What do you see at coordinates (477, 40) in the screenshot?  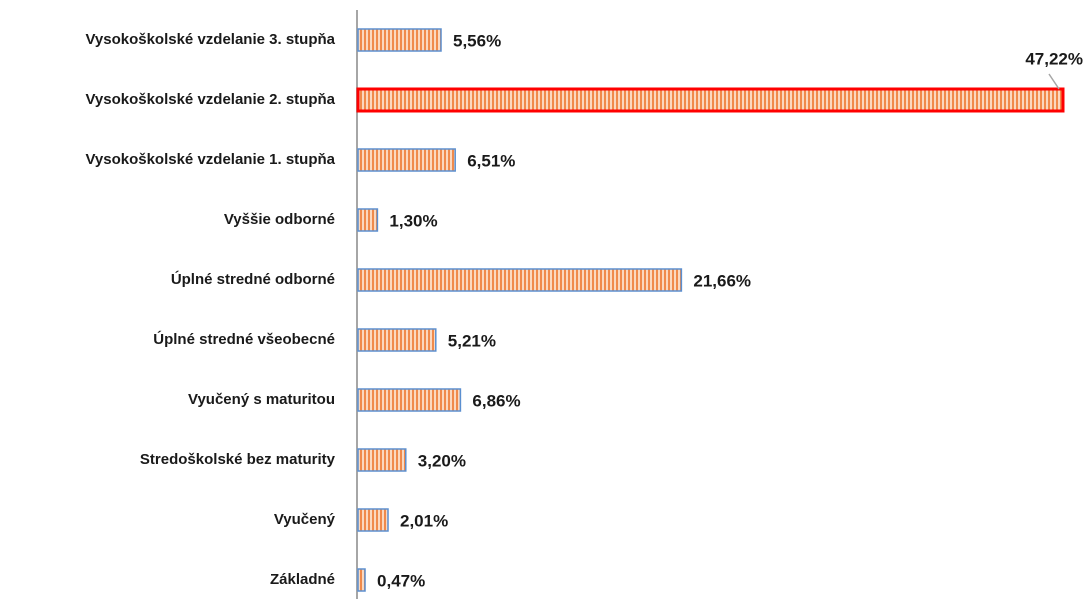 I see `value-label: 5,56%` at bounding box center [477, 40].